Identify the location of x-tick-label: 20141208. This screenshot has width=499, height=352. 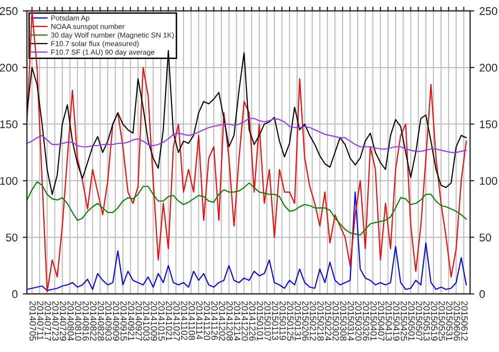
(229, 321).